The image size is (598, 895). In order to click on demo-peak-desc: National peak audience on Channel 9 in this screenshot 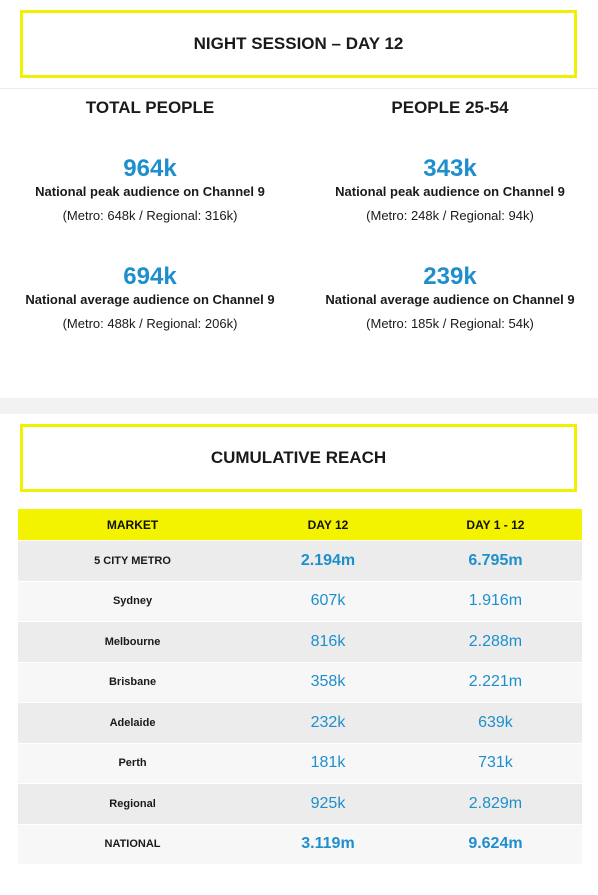, I will do `click(450, 191)`.